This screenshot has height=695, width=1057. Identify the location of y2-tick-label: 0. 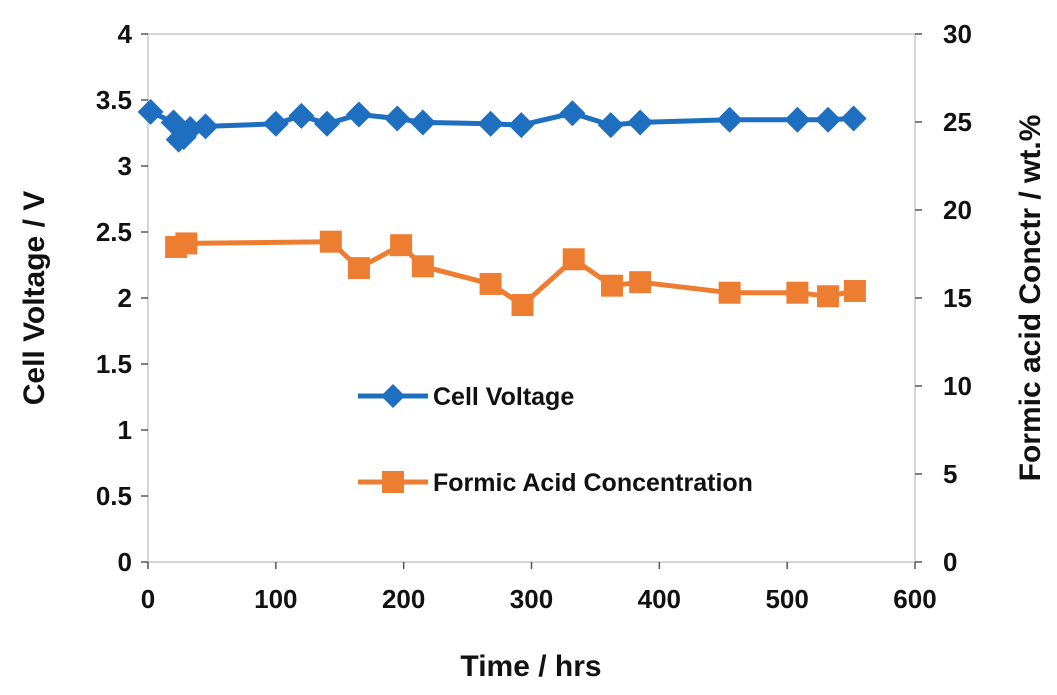
(950, 562).